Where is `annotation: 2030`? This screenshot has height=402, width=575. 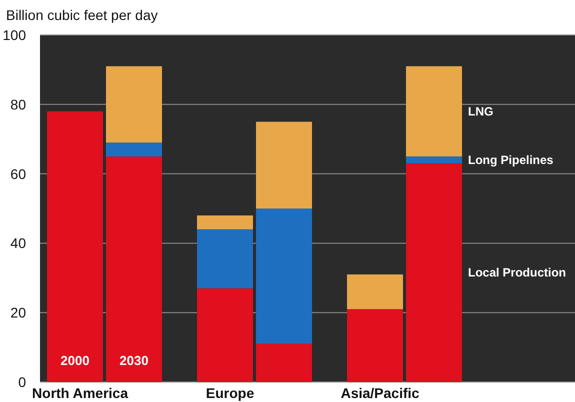
annotation: 2030 is located at coordinates (134, 360).